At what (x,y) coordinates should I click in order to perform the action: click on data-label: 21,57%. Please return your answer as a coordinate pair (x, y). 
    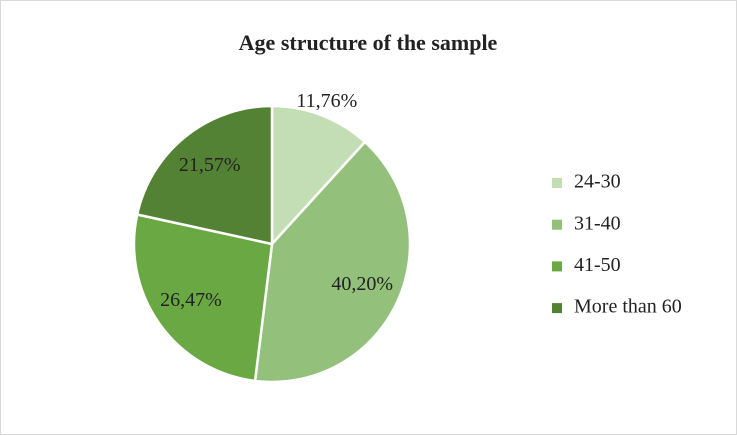
    Looking at the image, I should click on (210, 165).